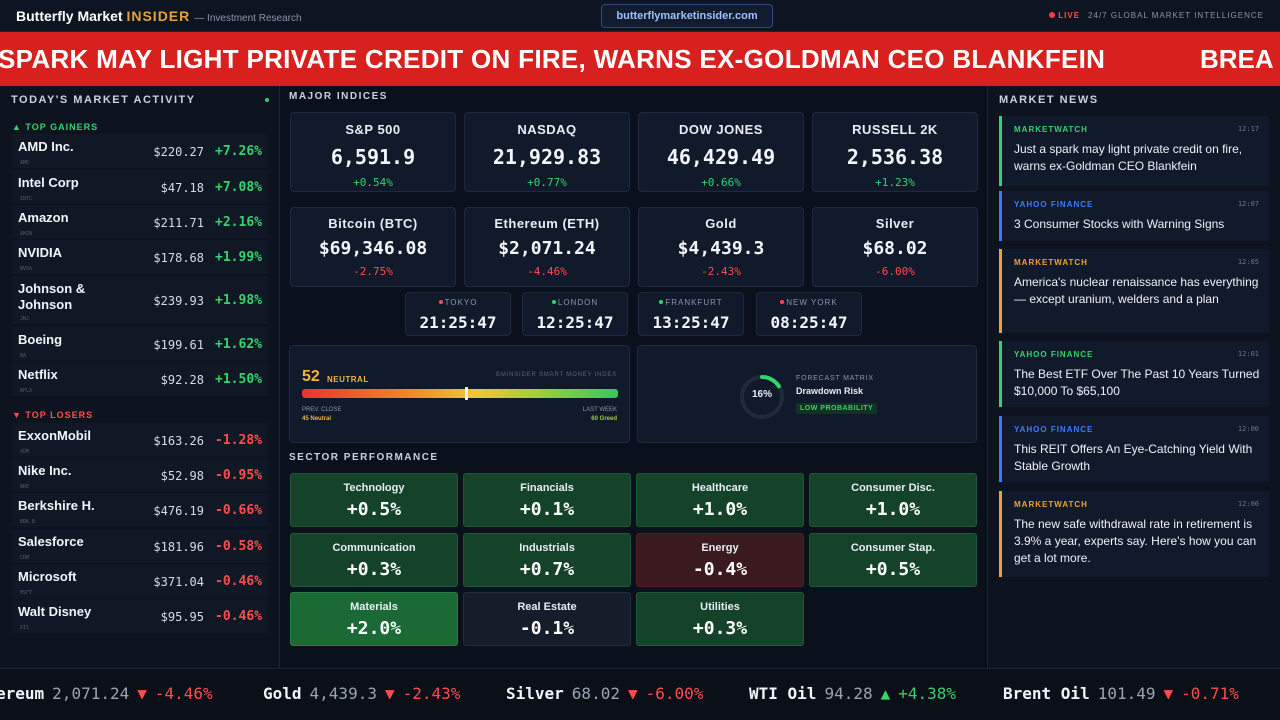  What do you see at coordinates (140, 616) in the screenshot?
I see `stock-row: Walt Disney DIS $95.95 -0.46%` at bounding box center [140, 616].